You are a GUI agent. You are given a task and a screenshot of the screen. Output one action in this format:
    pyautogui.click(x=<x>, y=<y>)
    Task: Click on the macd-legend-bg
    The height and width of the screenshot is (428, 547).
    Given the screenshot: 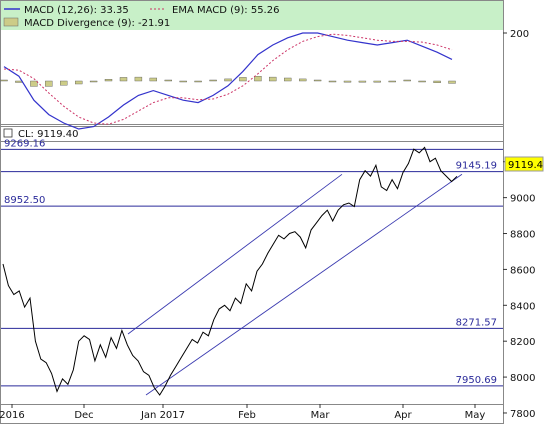 What is the action you would take?
    pyautogui.click(x=252, y=15)
    